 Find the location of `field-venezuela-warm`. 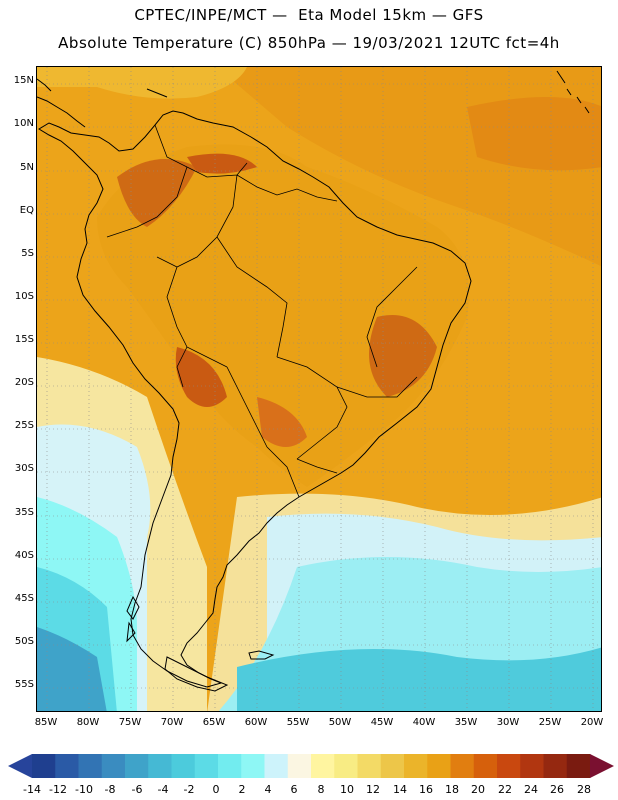

field-venezuela-warm is located at coordinates (222, 163).